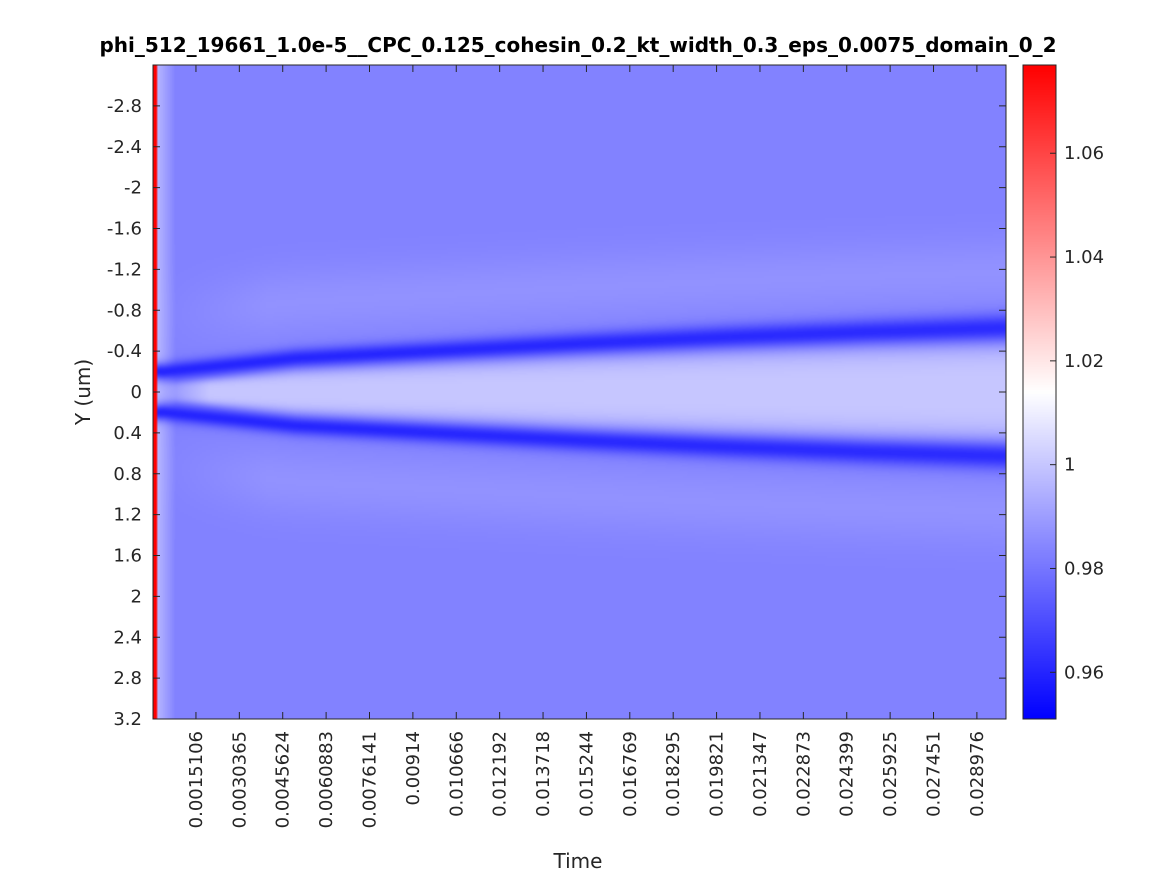 The height and width of the screenshot is (875, 1167). What do you see at coordinates (890, 774) in the screenshot?
I see `x-tick-label: 0.025925` at bounding box center [890, 774].